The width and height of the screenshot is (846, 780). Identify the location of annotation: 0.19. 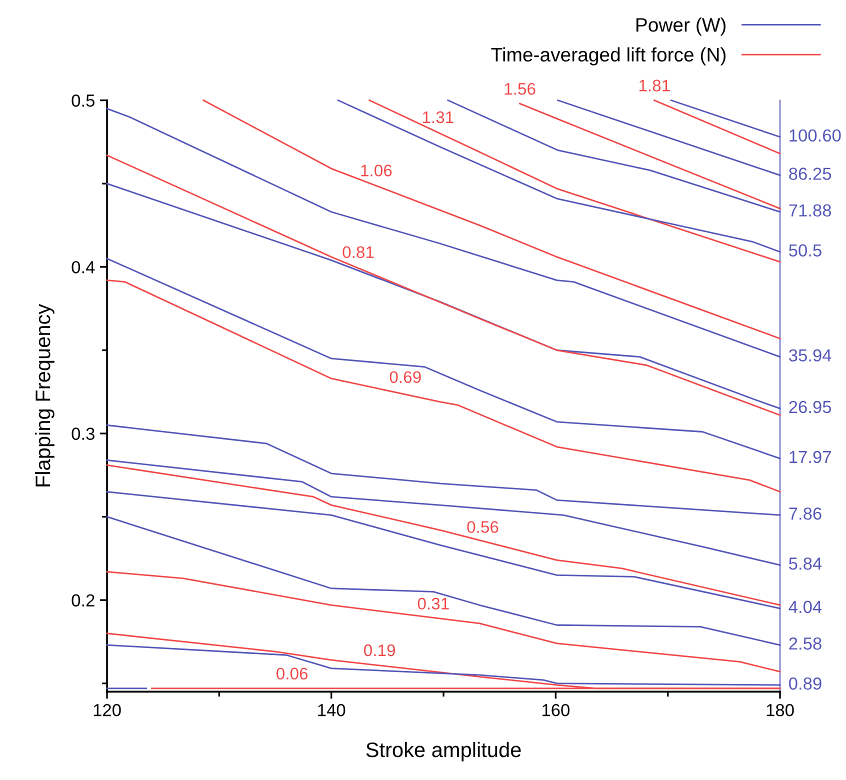
(380, 650).